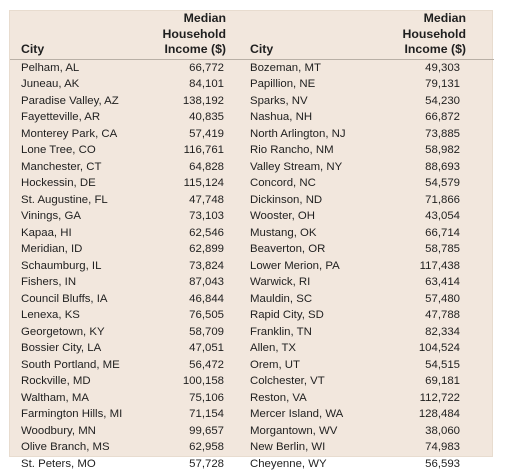 This screenshot has width=505, height=472. What do you see at coordinates (309, 101) in the screenshot?
I see `city-cell: Sparks, NV` at bounding box center [309, 101].